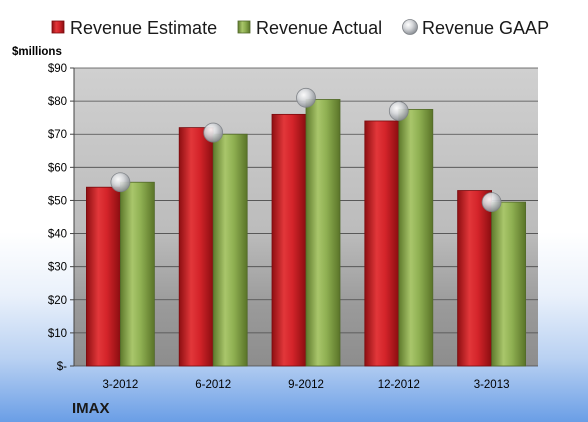  I want to click on legend-label-revenue-gaap: Revenue GAAP, so click(485, 28).